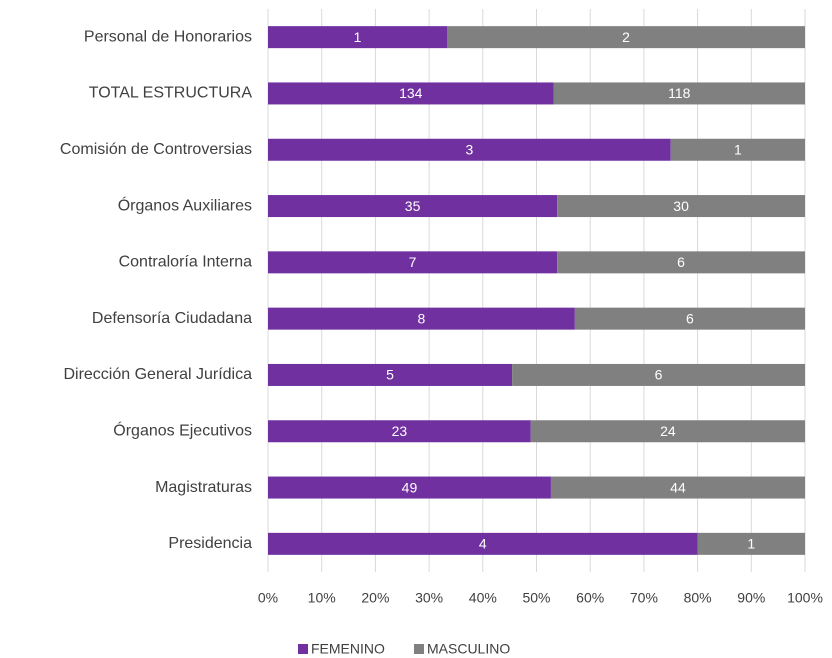 Image resolution: width=832 pixels, height=658 pixels. Describe the element at coordinates (375, 598) in the screenshot. I see `x-tick-label: 20%` at that location.